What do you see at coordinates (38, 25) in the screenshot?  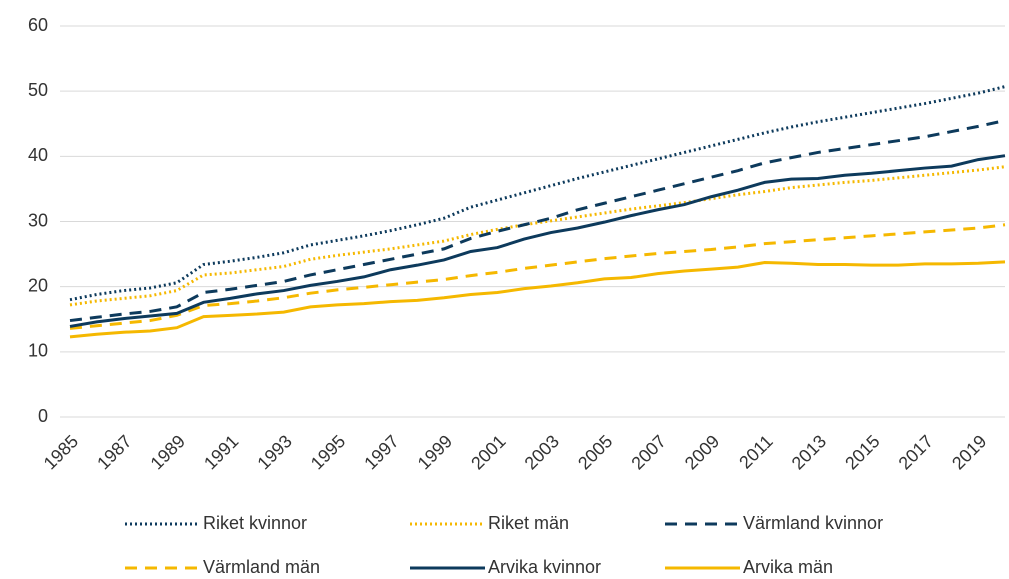 I see `y-tick-label: 60` at bounding box center [38, 25].